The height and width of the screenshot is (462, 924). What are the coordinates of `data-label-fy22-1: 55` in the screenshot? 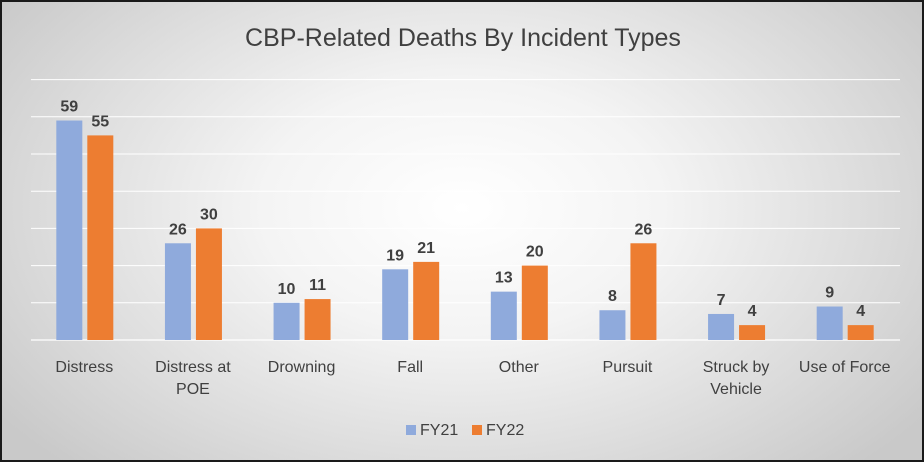 It's located at (100, 121).